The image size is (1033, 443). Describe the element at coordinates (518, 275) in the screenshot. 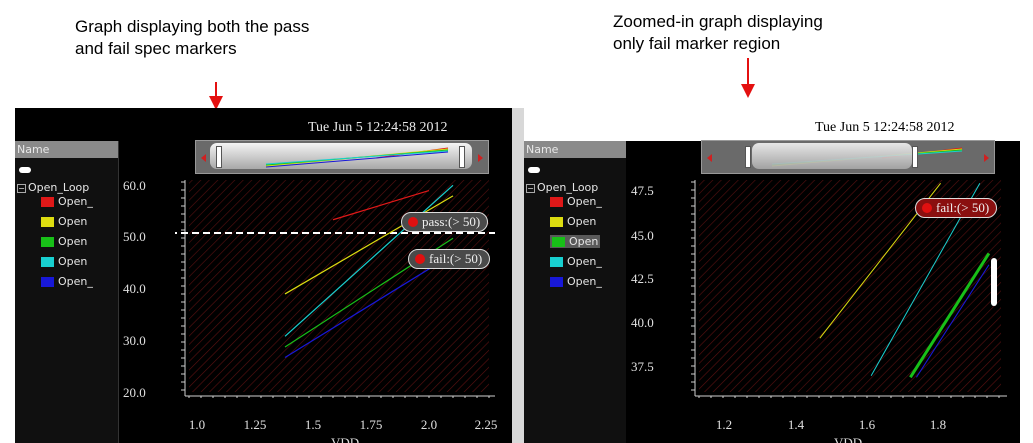

I see `panel-divider` at that location.